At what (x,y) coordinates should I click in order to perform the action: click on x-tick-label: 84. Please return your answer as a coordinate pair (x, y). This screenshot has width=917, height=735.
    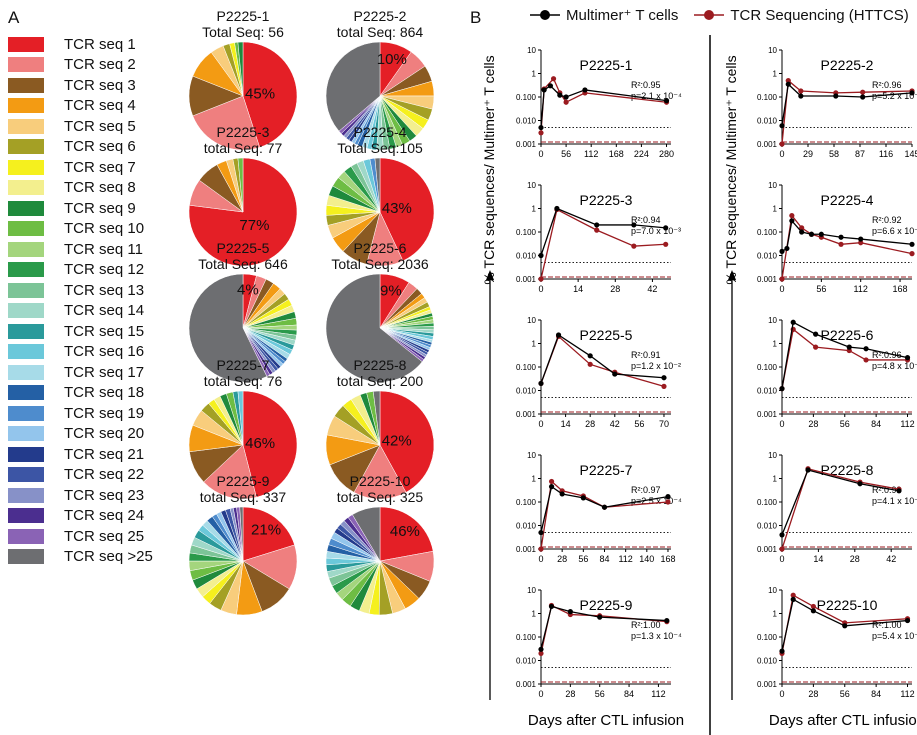
    Looking at the image, I should click on (604, 559).